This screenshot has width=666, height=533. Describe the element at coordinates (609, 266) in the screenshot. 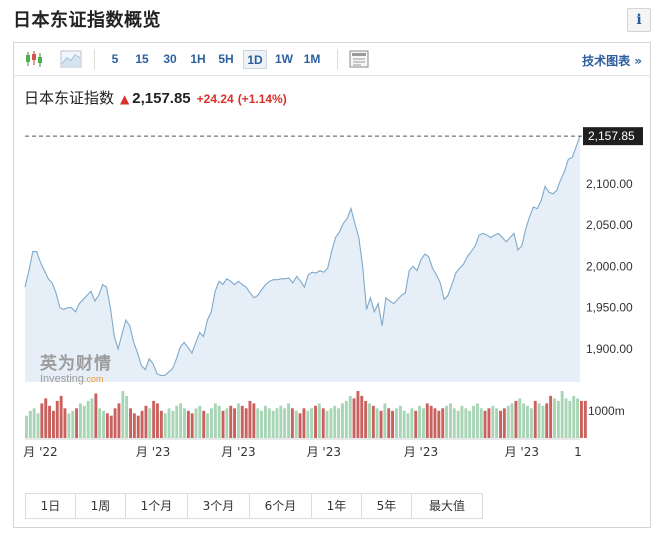

I see `y-tick-label: 2,000.00` at that location.